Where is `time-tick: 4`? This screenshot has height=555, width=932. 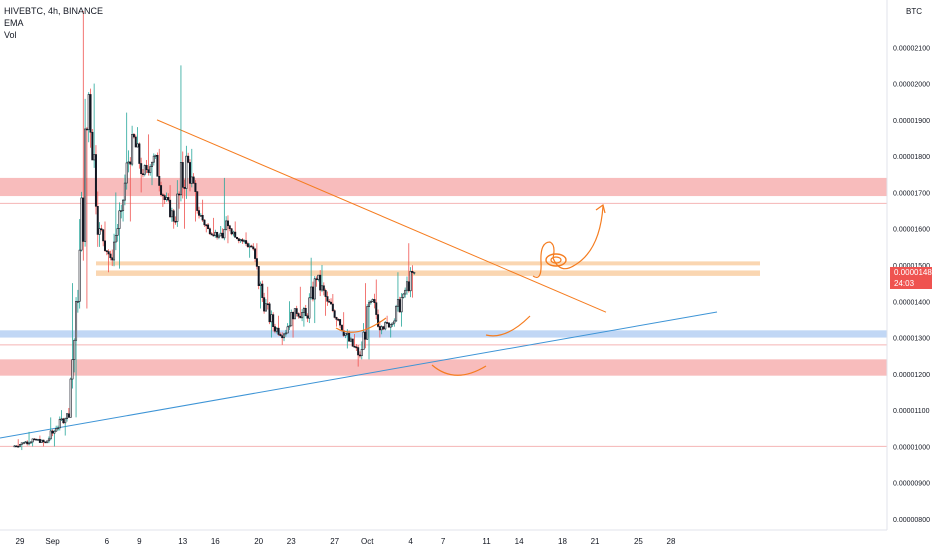
time-tick: 4 is located at coordinates (410, 541).